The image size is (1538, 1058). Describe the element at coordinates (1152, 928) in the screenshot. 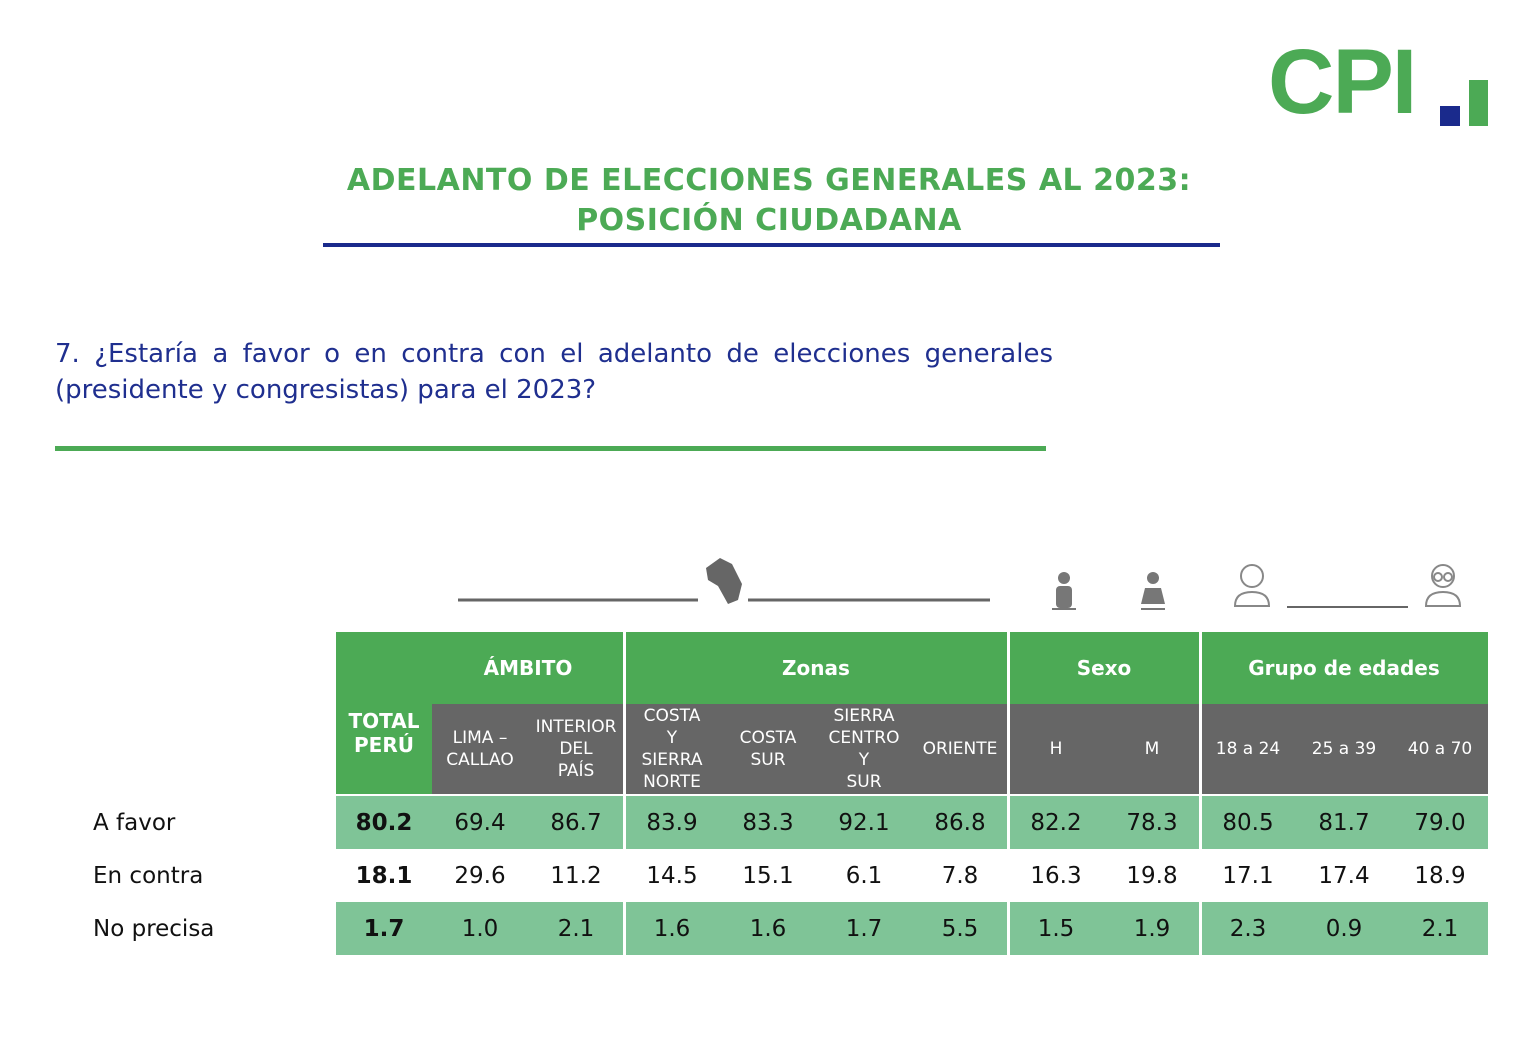

I see `value-cell: 1.9` at that location.